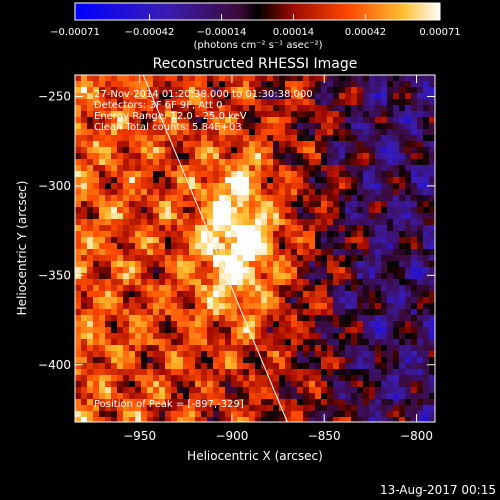 The height and width of the screenshot is (500, 500). I want to click on annotation-line: Energy Range: 12.0 - 25.0 keV, so click(170, 116).